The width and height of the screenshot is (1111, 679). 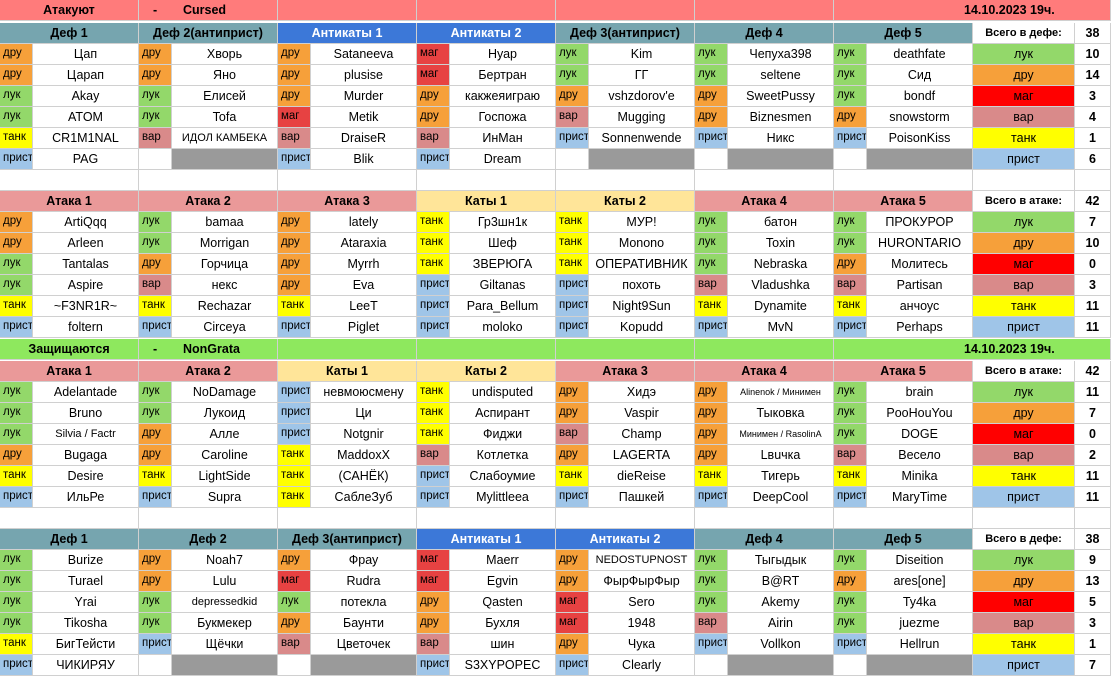 What do you see at coordinates (920, 285) in the screenshot?
I see `player-name: Partisan` at bounding box center [920, 285].